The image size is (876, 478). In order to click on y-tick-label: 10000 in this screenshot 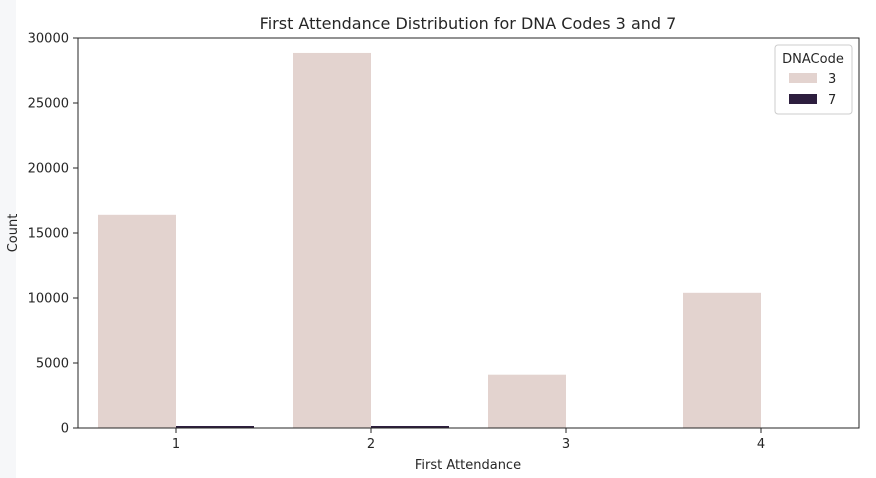, I will do `click(48, 299)`.